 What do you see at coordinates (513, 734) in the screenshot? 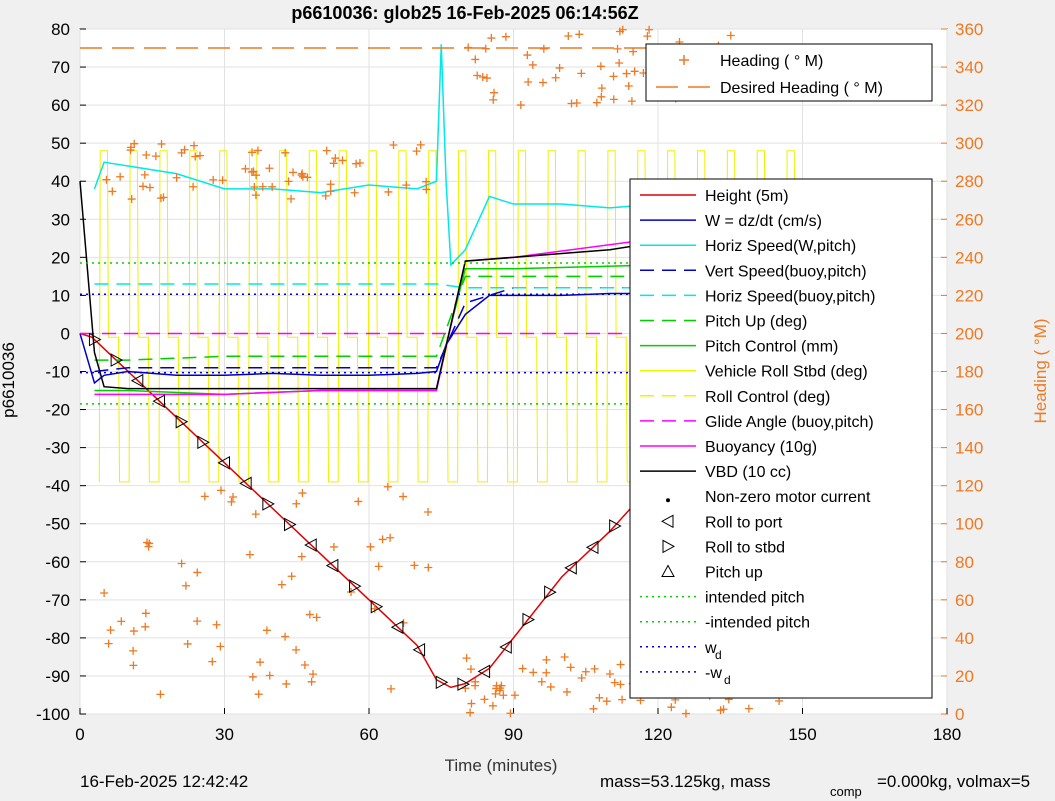
I see `x-tick-label: 90` at bounding box center [513, 734].